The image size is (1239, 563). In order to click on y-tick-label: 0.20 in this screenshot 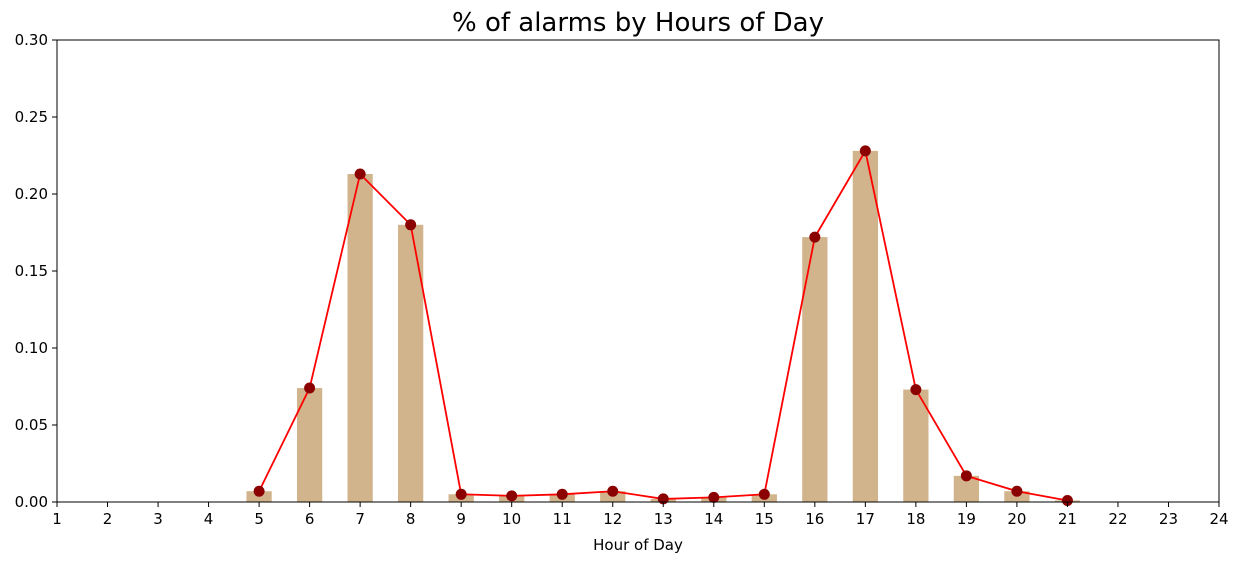, I will do `click(31, 194)`.